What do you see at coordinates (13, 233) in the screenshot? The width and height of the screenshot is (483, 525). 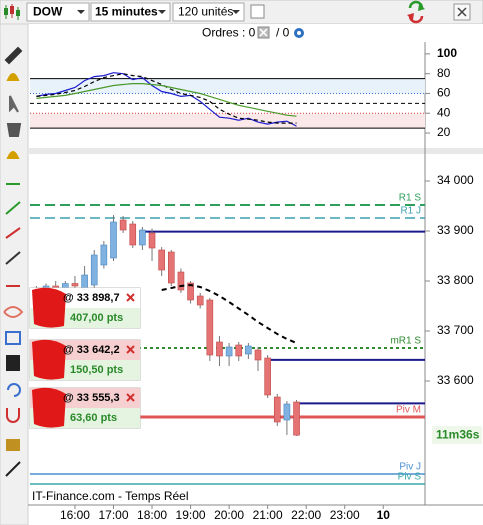 I see `ray-tool` at bounding box center [13, 233].